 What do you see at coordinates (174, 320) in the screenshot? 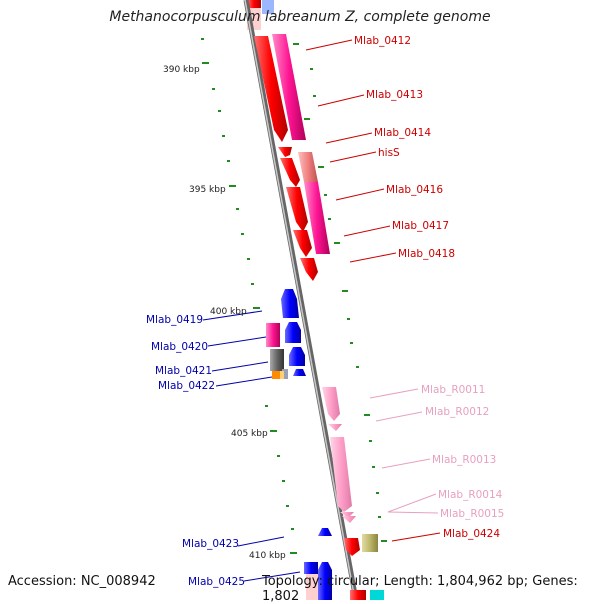
I see `gene-label: Mlab_0419` at bounding box center [174, 320].